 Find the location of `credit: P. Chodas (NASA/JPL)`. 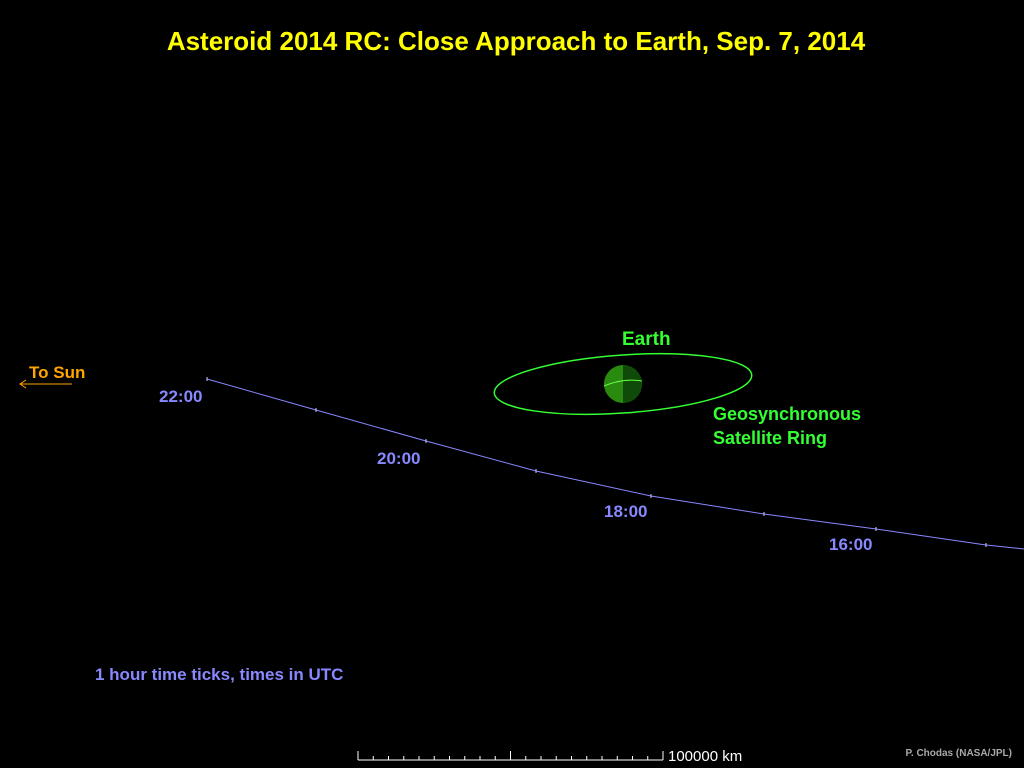

credit: P. Chodas (NASA/JPL) is located at coordinates (959, 753).